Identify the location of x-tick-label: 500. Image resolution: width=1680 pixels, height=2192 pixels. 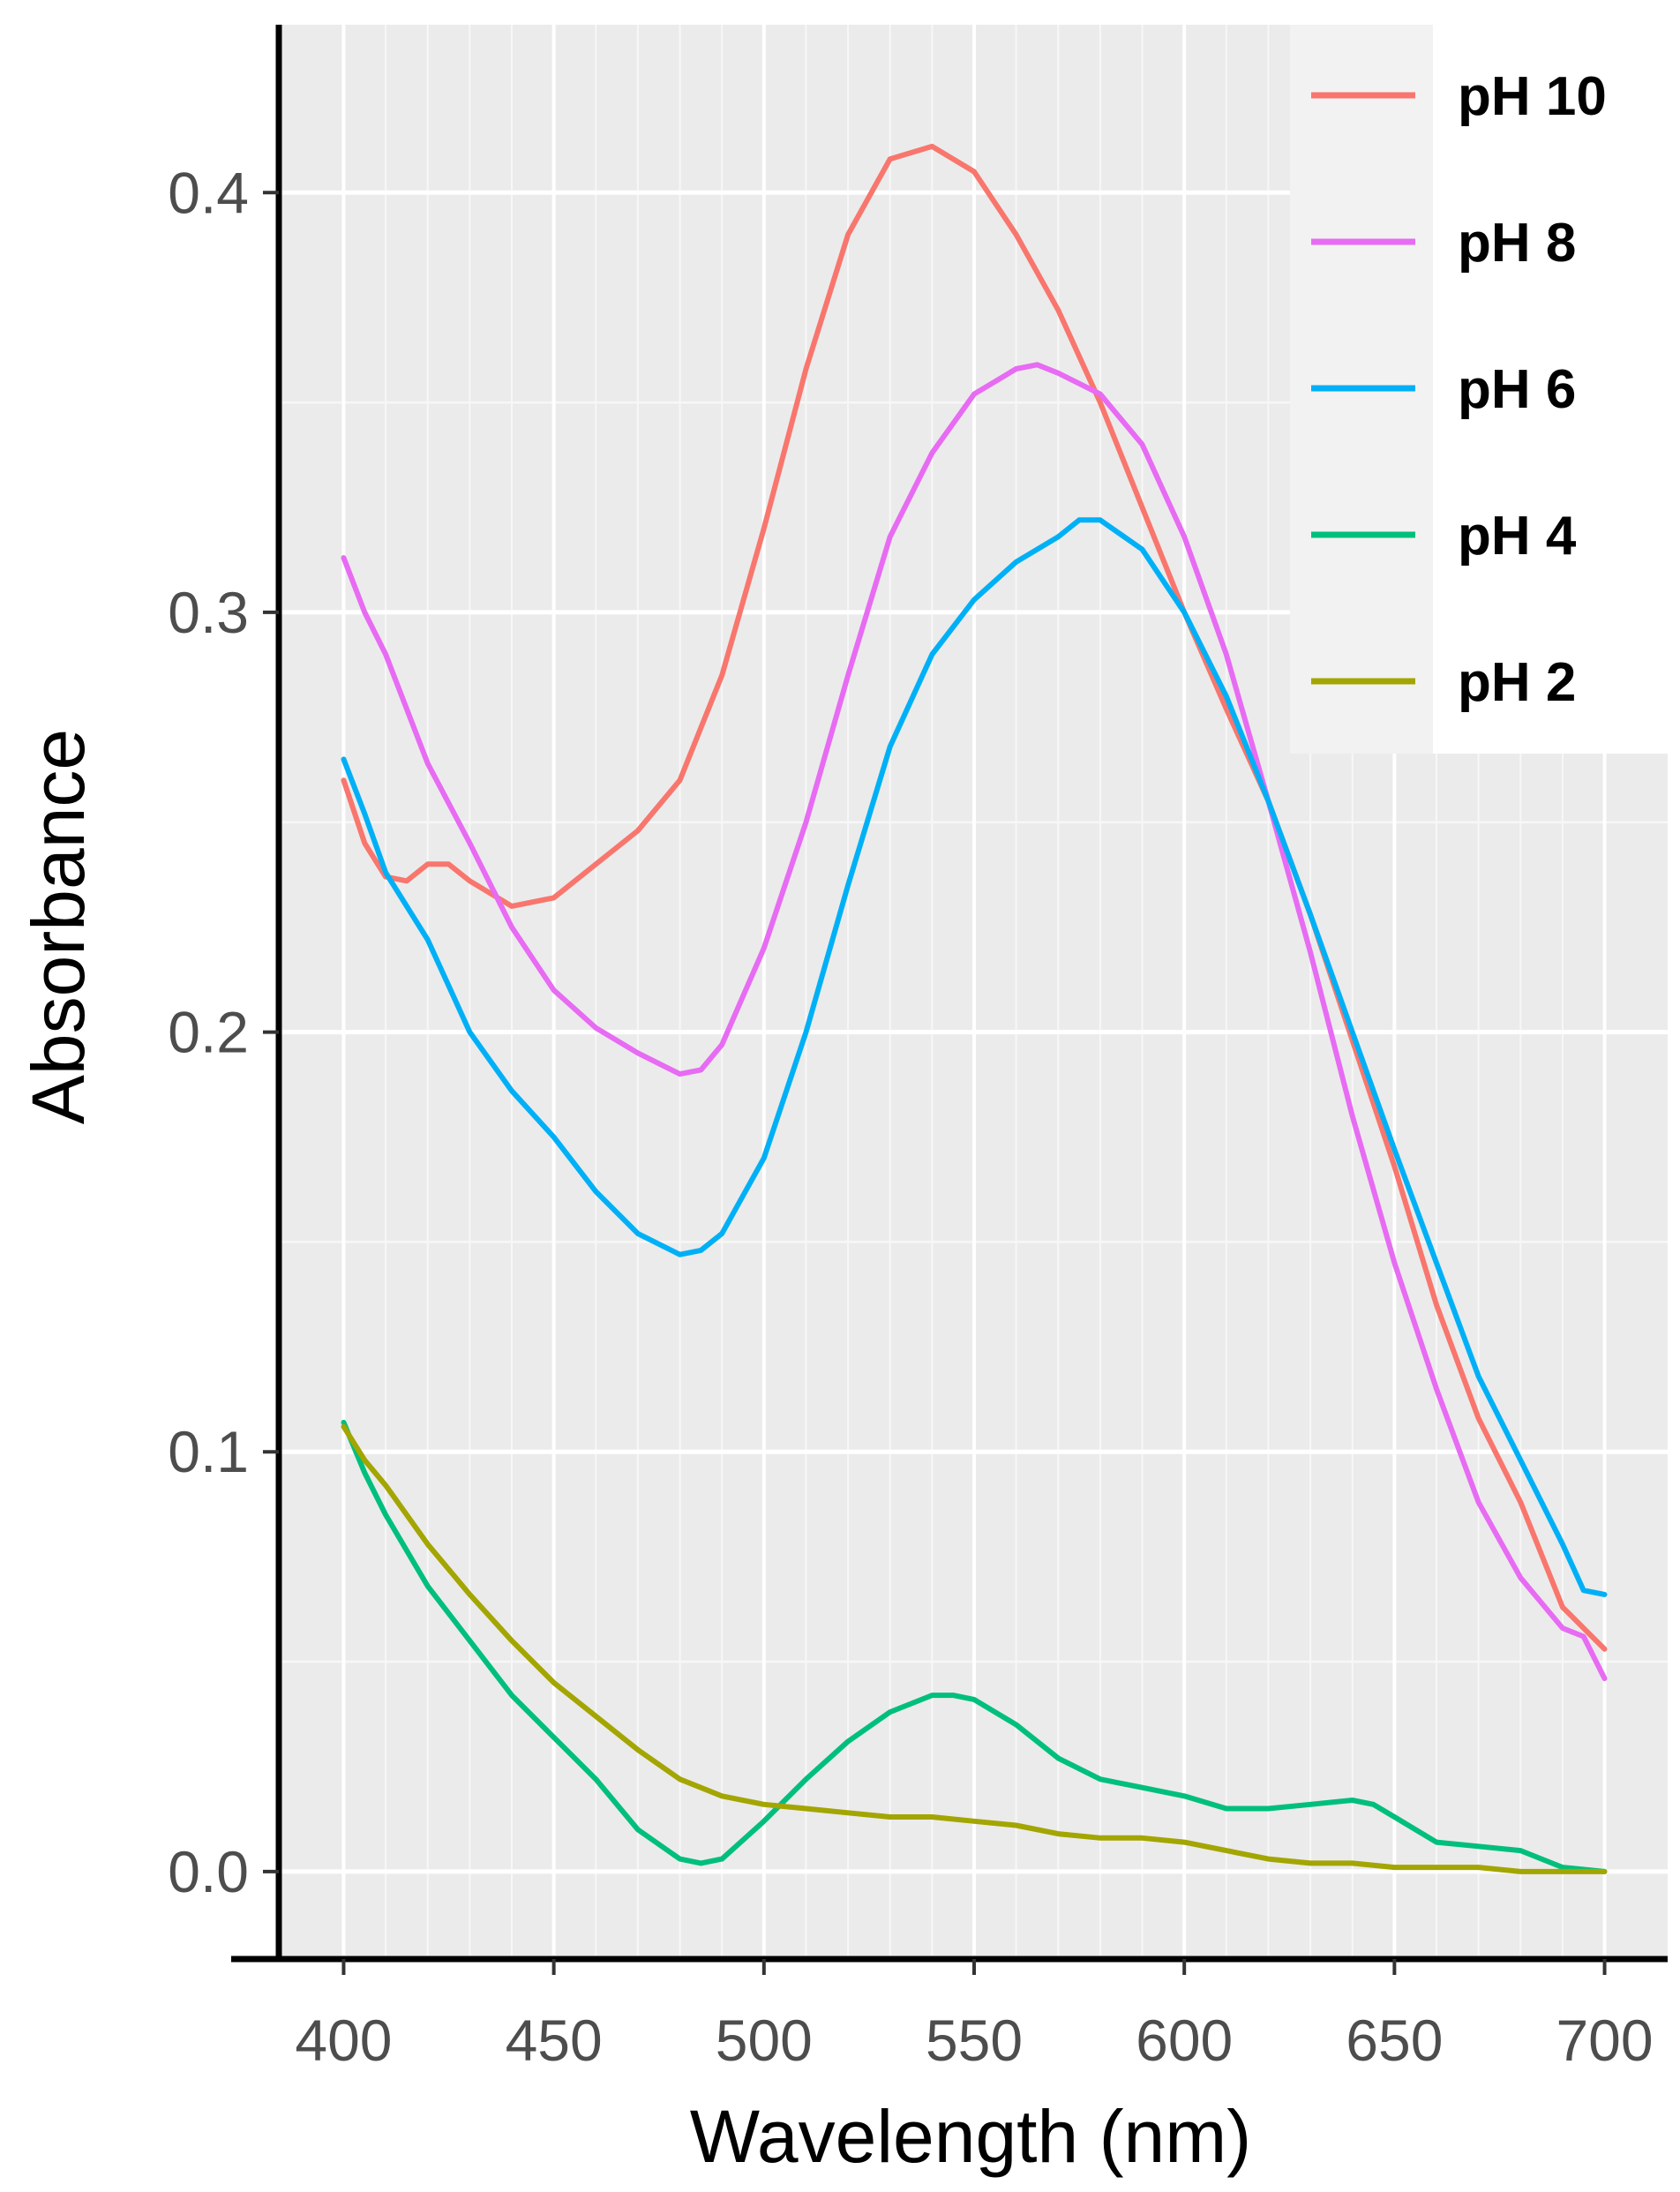
(764, 2040).